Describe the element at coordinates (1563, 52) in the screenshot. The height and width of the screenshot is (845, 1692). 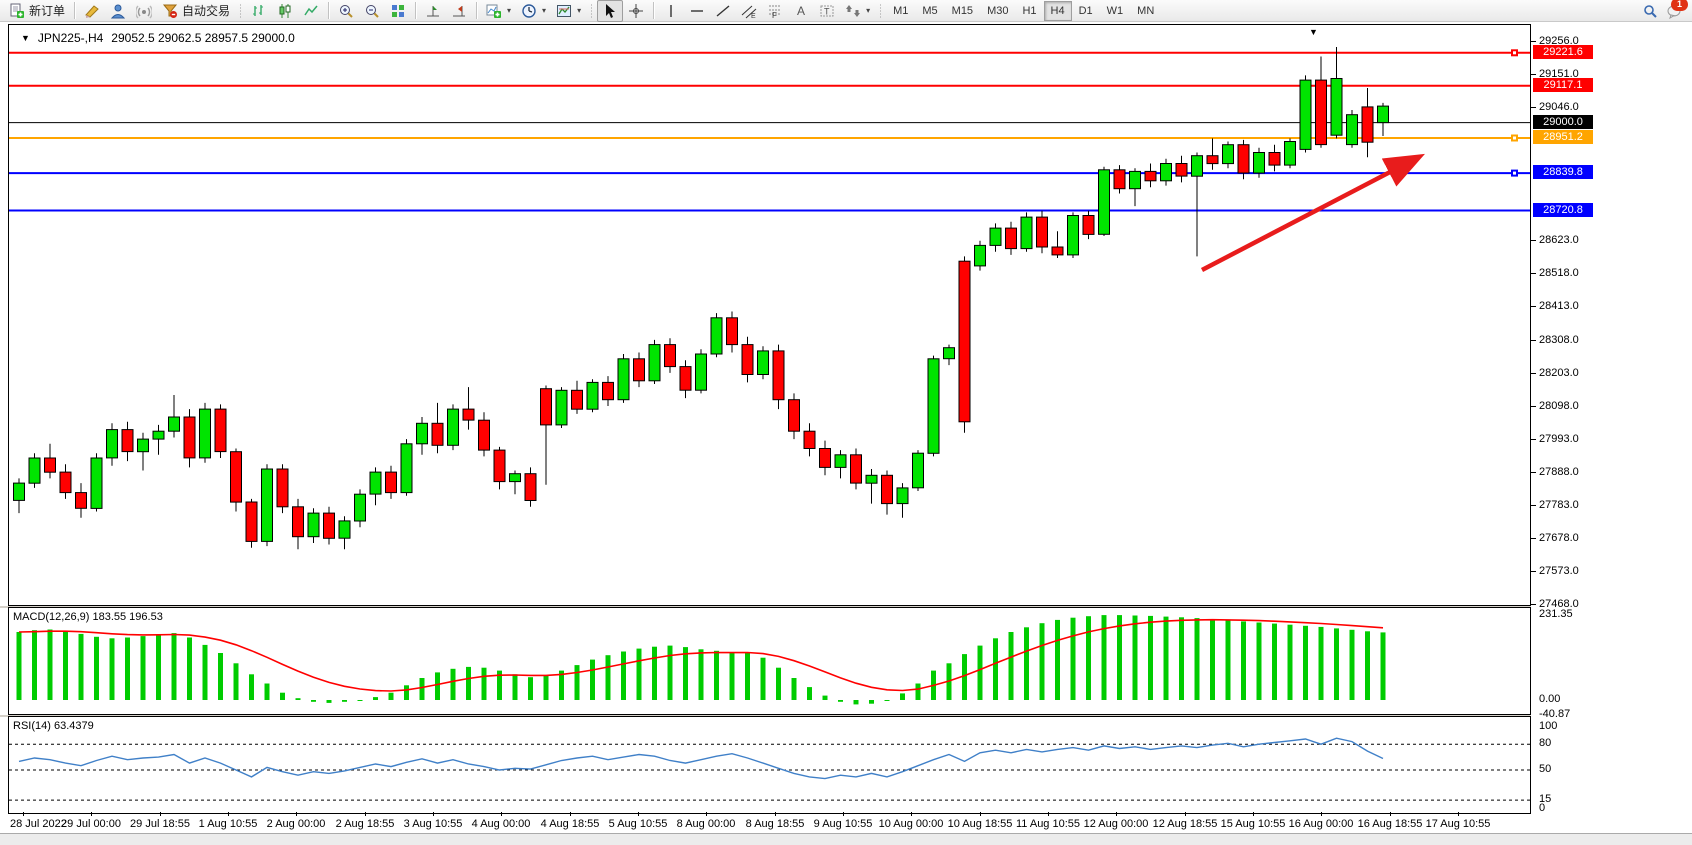
I see `level-price-label: 29221.6` at that location.